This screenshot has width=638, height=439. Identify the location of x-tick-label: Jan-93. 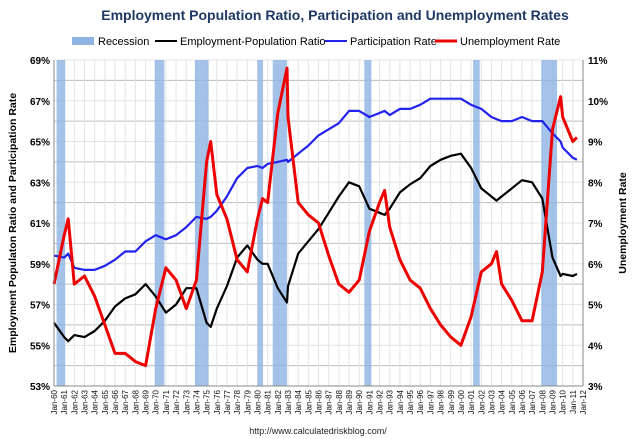
(390, 401).